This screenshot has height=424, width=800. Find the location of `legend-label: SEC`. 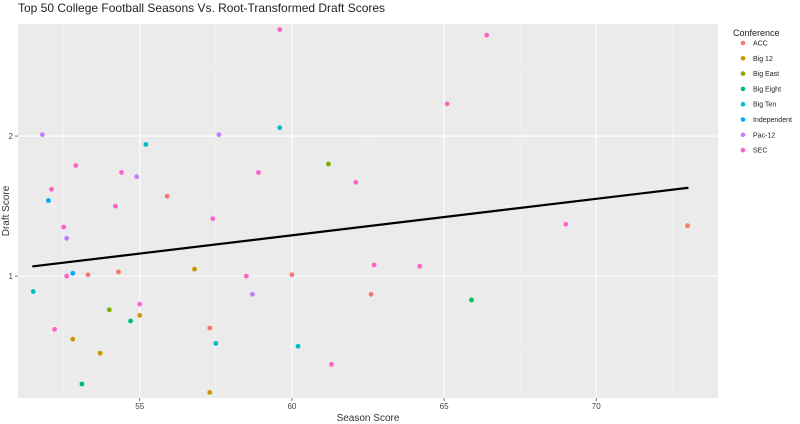

legend-label: SEC is located at coordinates (760, 151).